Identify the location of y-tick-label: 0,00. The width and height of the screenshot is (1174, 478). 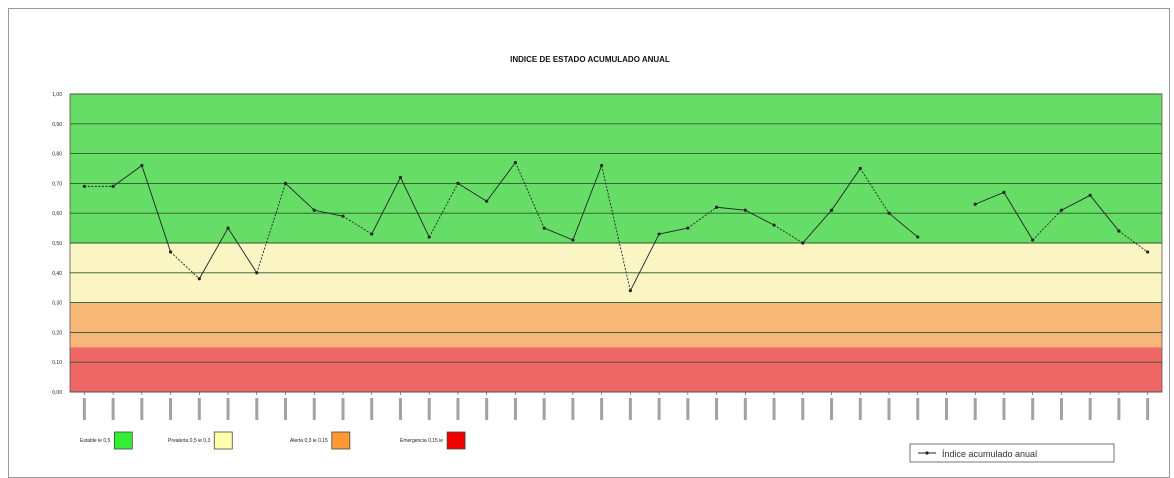
(57, 393).